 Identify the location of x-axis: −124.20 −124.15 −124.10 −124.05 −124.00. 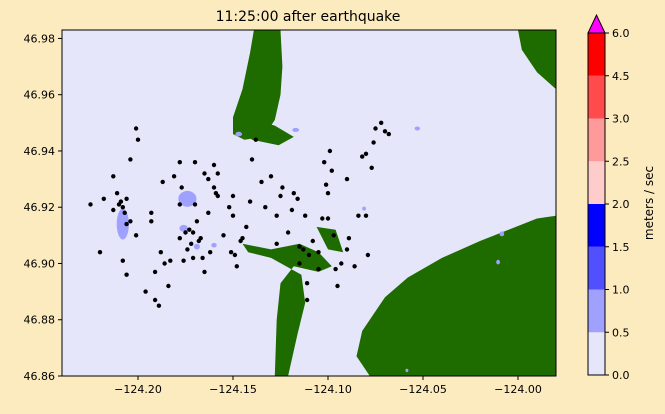
(328, 386).